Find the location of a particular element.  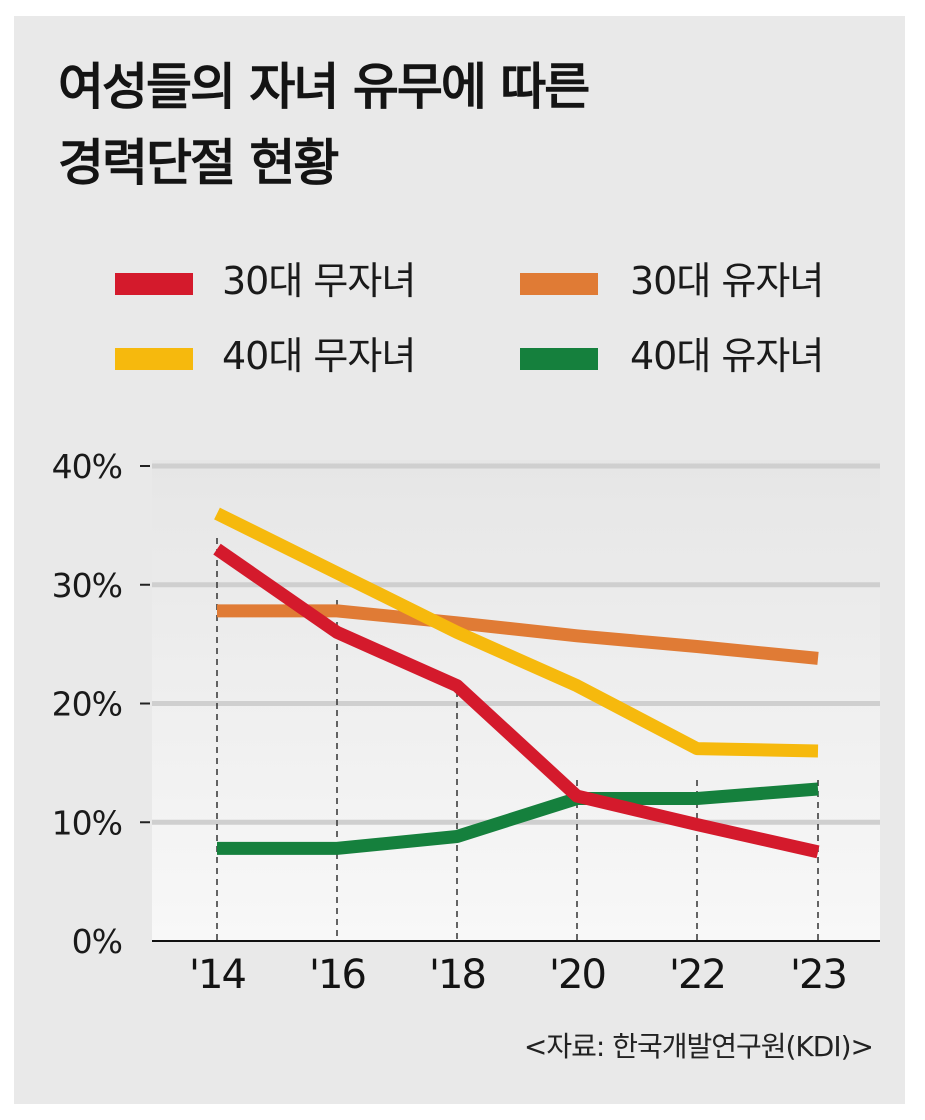

chart-title-line-1: 여성들의 자녀 유무에 따른 is located at coordinates (324, 87).